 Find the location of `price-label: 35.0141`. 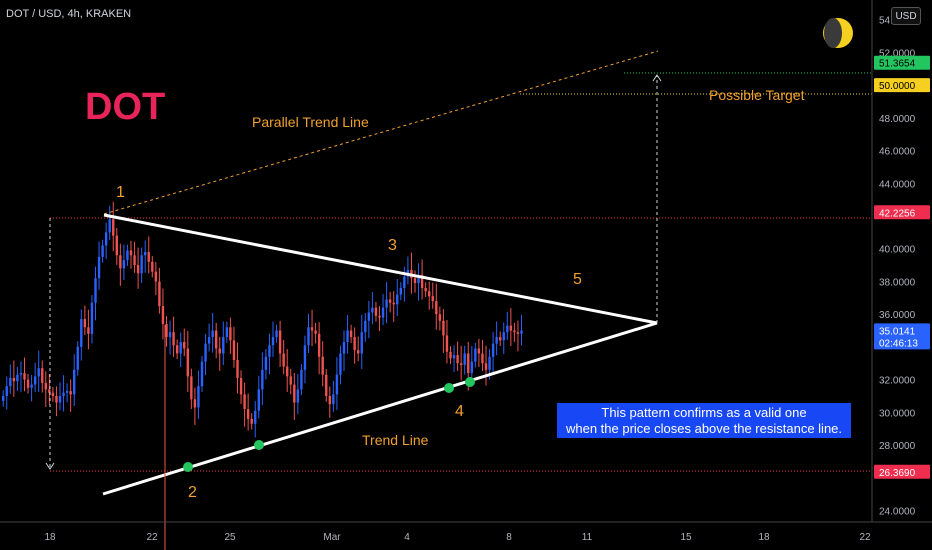

price-label: 35.0141 is located at coordinates (897, 331).